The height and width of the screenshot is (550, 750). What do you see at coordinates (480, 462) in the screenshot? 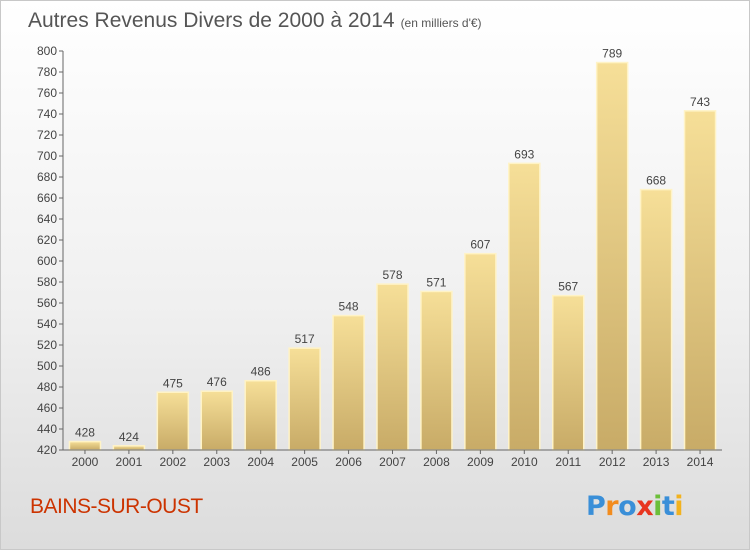
I see `x-tick-label-2009: 2009` at bounding box center [480, 462].